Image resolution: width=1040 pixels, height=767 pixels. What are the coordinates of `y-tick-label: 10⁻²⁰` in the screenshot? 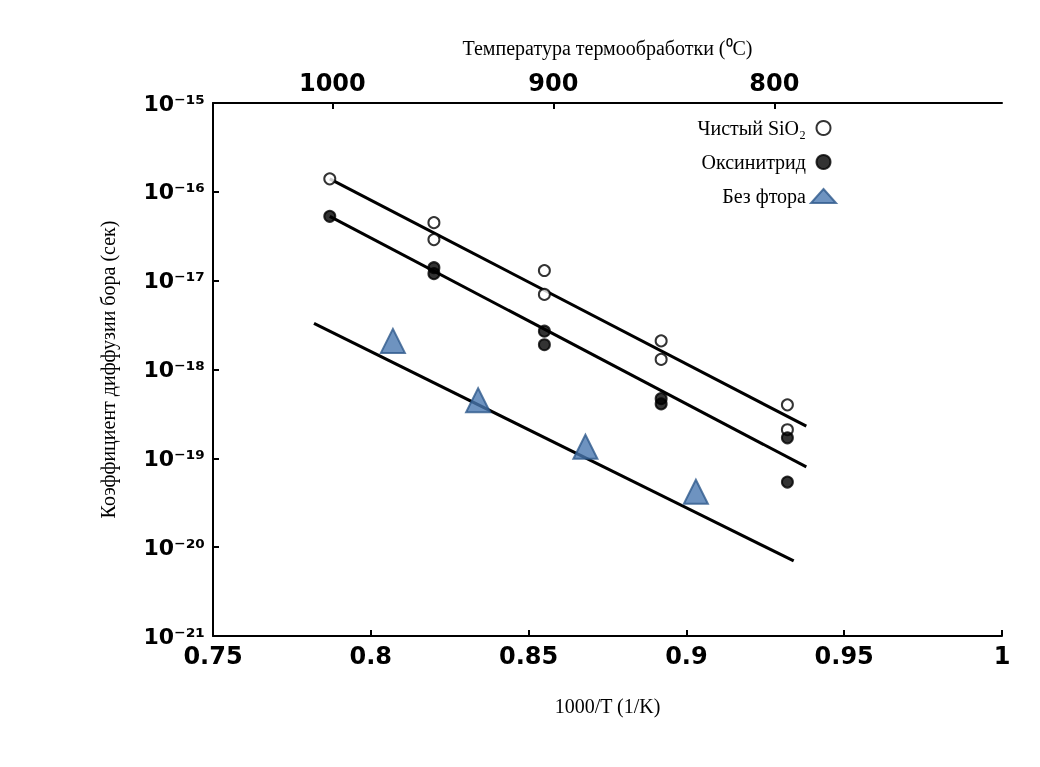 It's located at (174, 547).